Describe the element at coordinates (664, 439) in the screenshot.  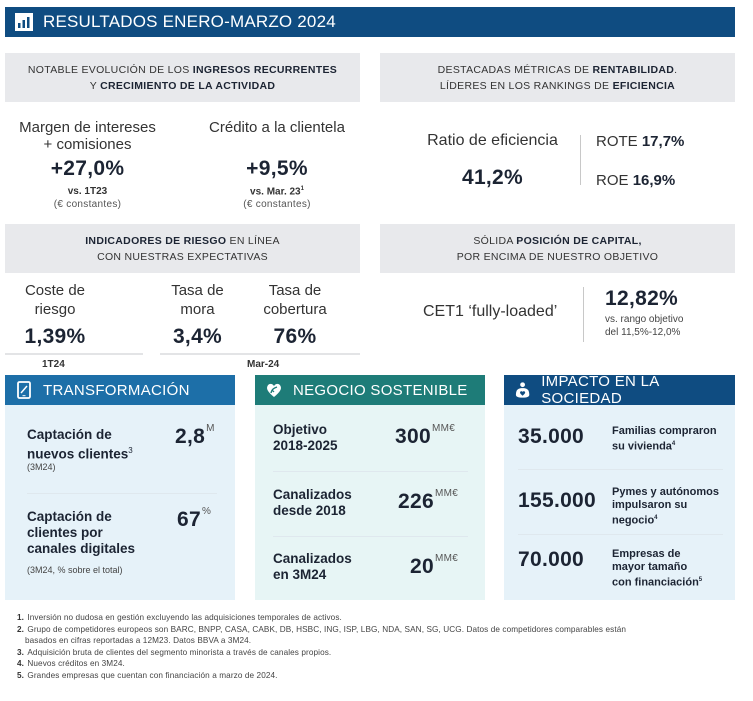
I see `item-description: Familias compraron su vivienda4` at that location.